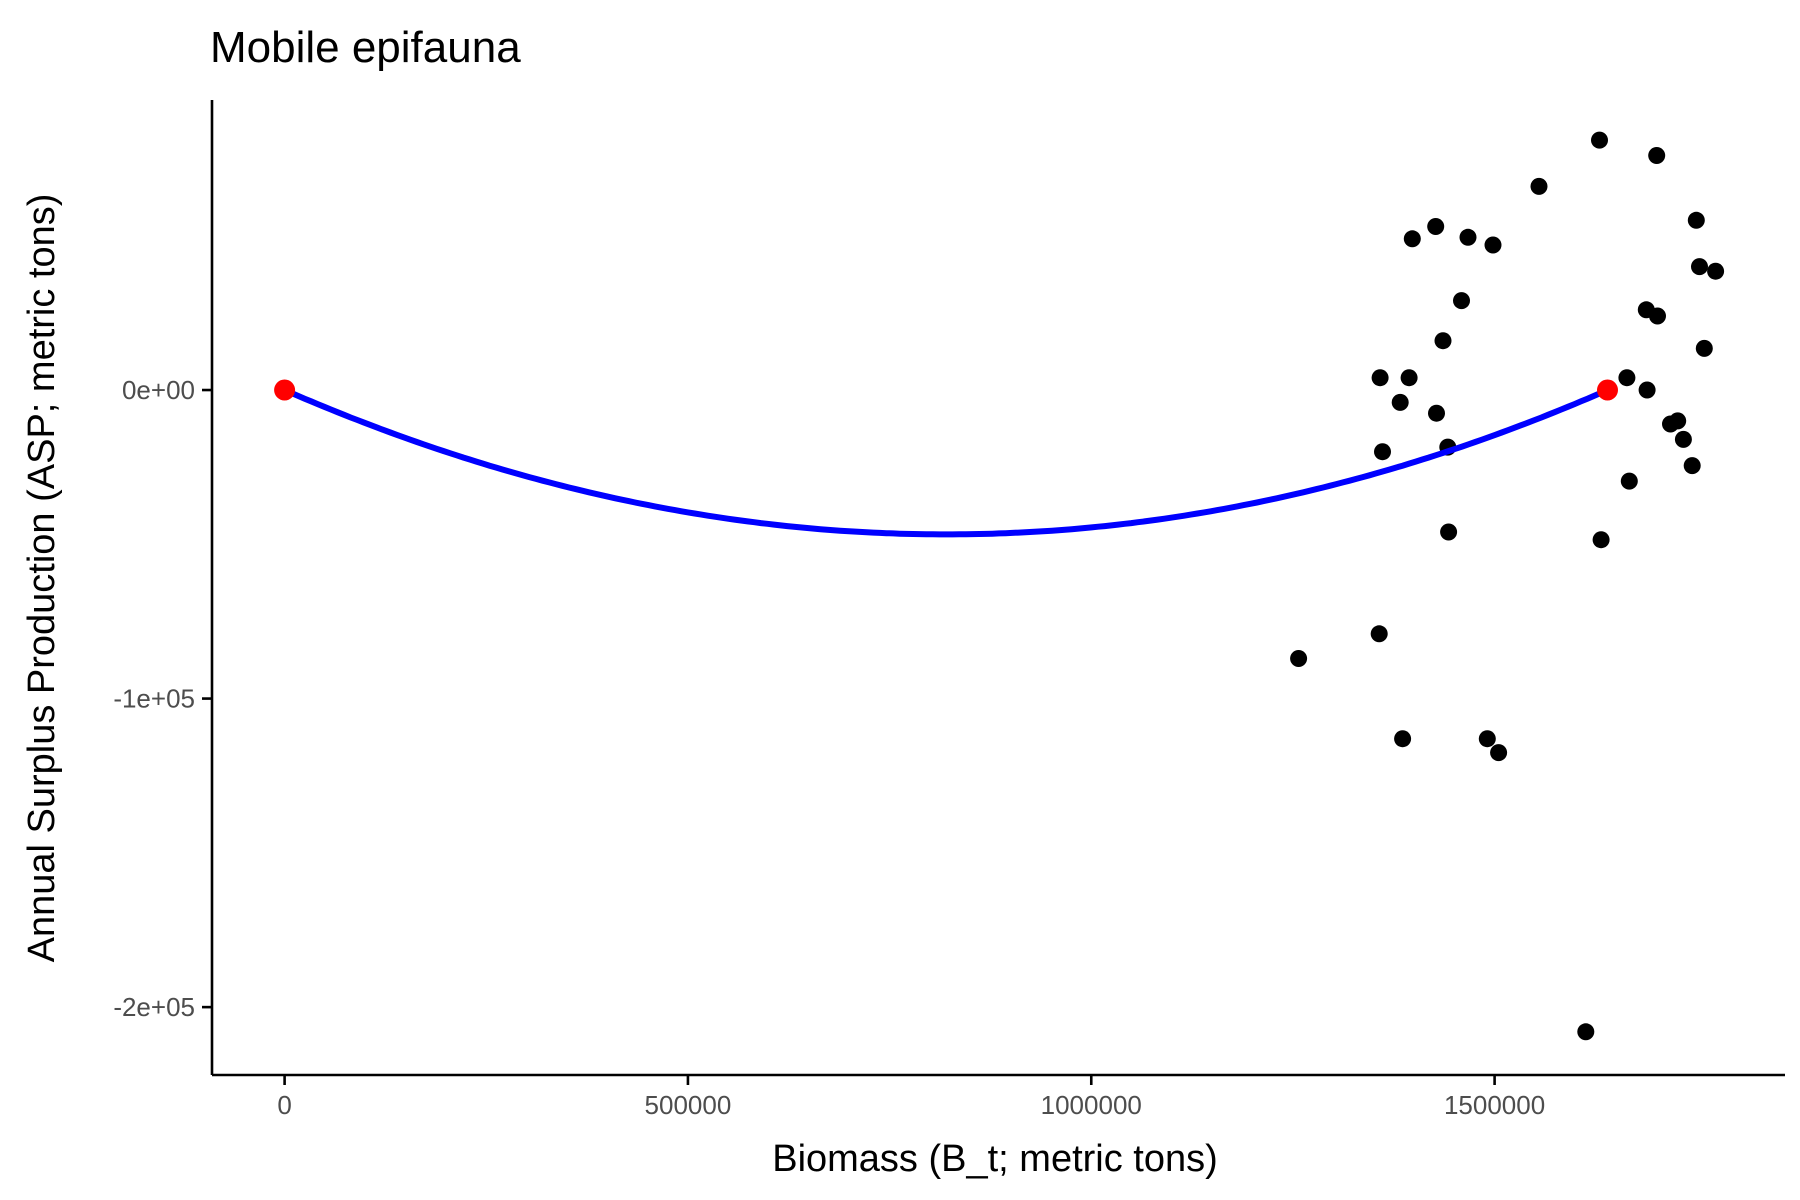 The height and width of the screenshot is (1200, 1800). I want to click on fitted-curve, so click(946, 462).